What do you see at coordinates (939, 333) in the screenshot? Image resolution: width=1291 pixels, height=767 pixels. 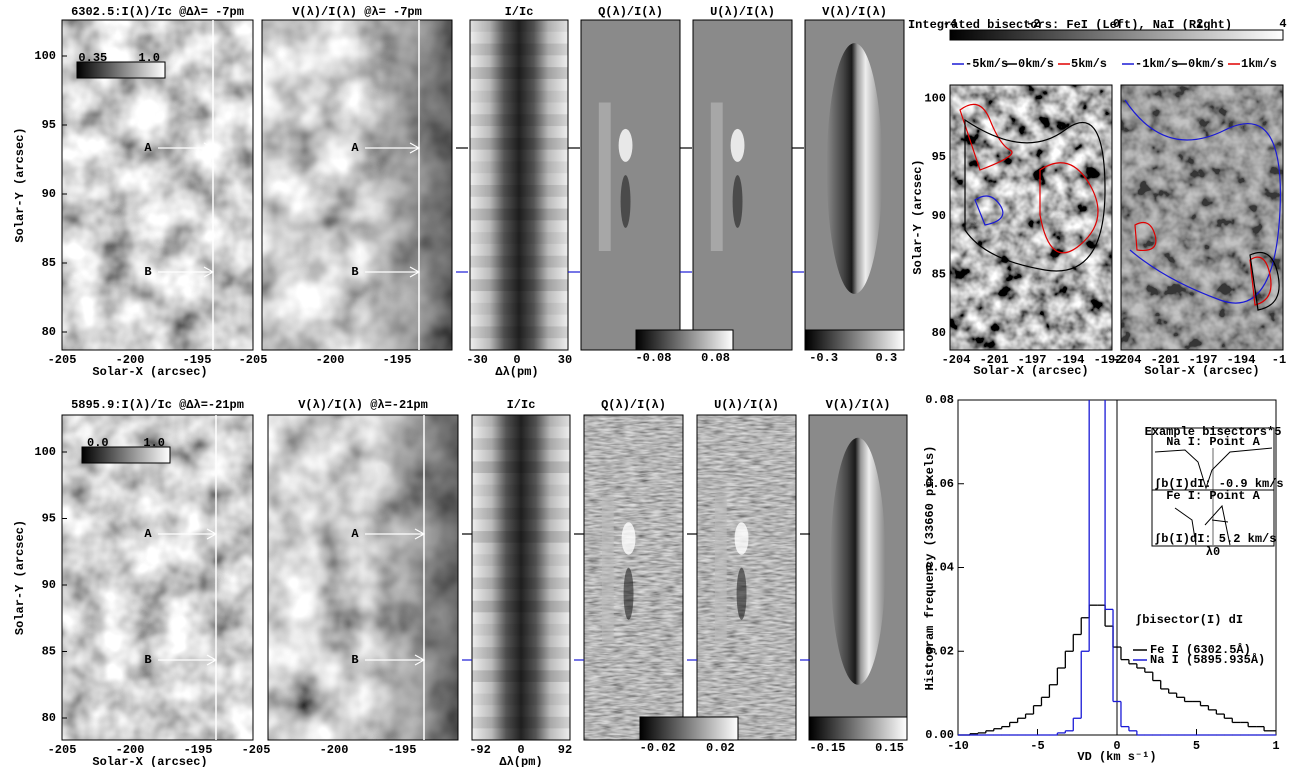 I see `y-tick-label: 80` at bounding box center [939, 333].